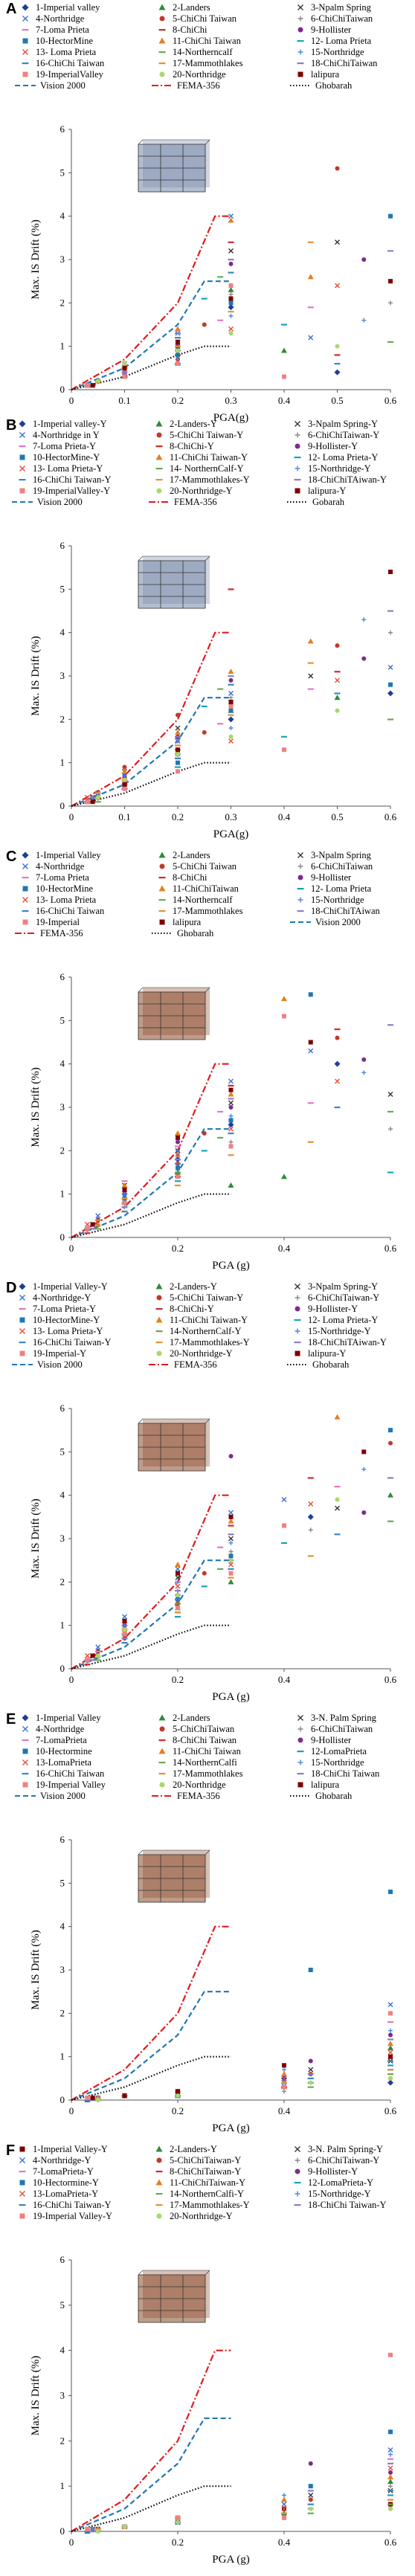  Describe the element at coordinates (339, 2149) in the screenshot. I see `legend-item: 3-N. Palm Spring-Y` at that location.